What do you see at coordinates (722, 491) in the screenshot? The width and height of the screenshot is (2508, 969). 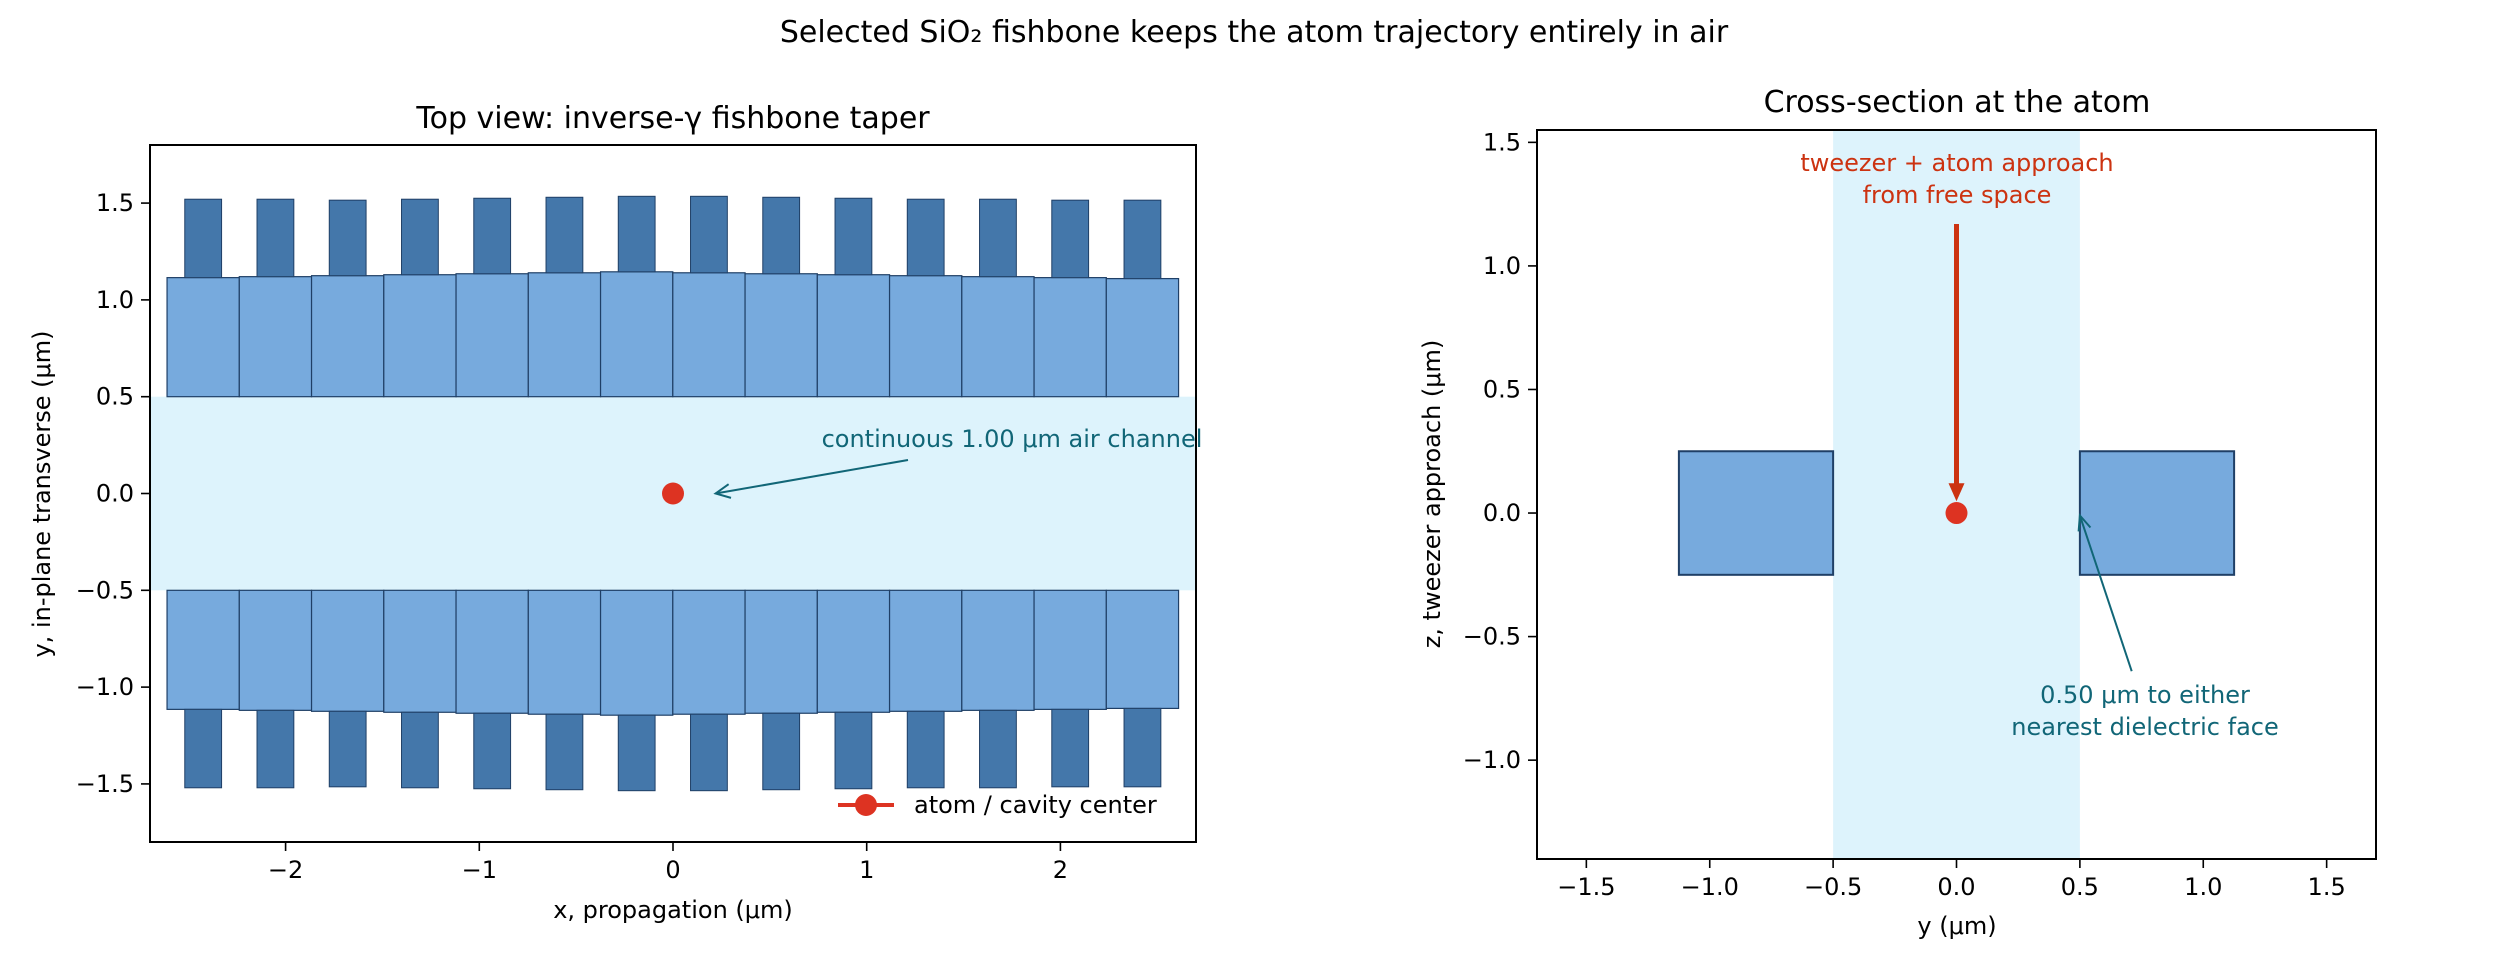 I see `air-channel-arrowhead` at bounding box center [722, 491].